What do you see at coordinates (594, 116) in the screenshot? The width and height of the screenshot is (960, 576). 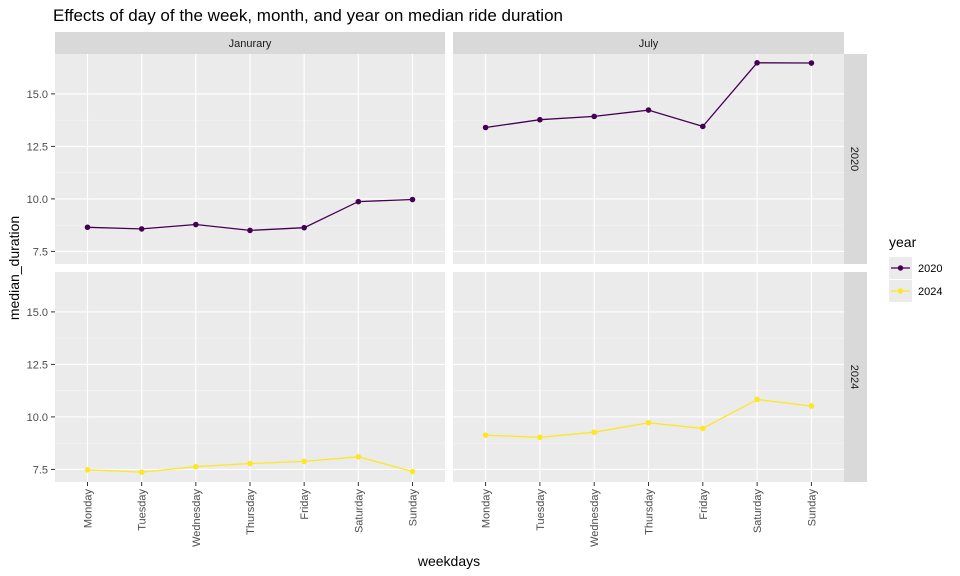 I see `data-point-july-2020-wednesday` at bounding box center [594, 116].